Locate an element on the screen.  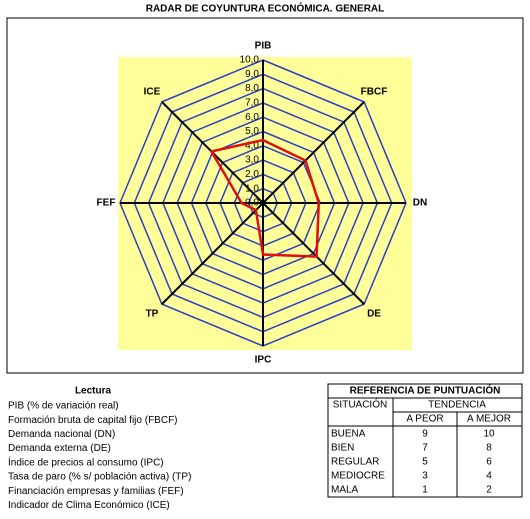
r-tick-label: 9,0 is located at coordinates (252, 74).